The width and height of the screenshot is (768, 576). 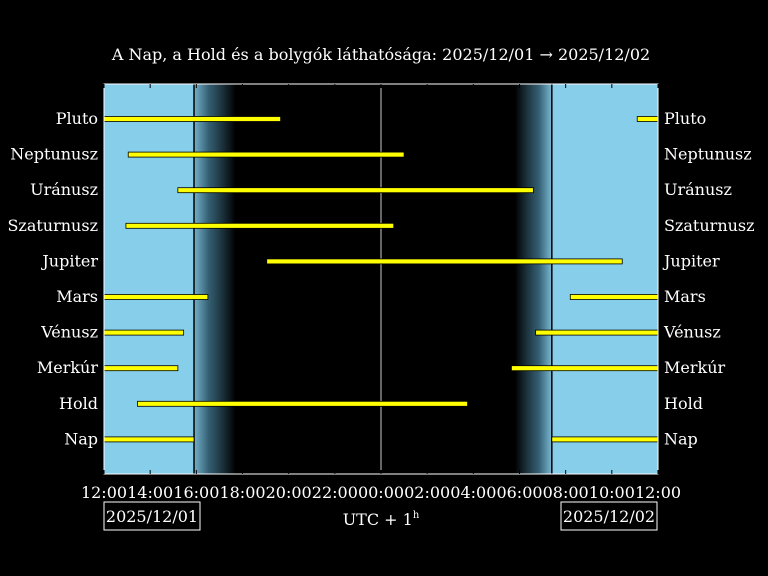 I want to click on end-date-label: 2025/12/02, so click(x=609, y=516).